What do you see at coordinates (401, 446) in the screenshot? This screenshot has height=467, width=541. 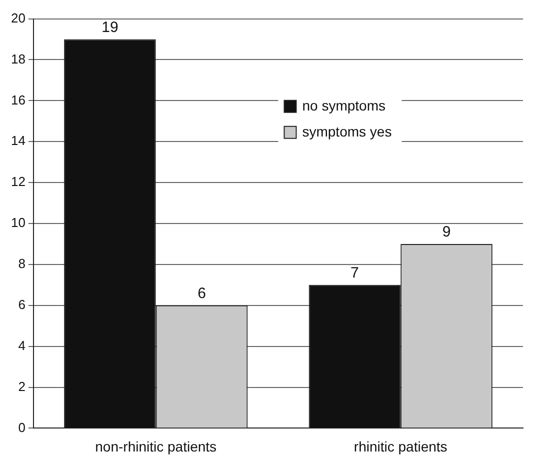 I see `x-tick-label: rhinitic patients` at bounding box center [401, 446].